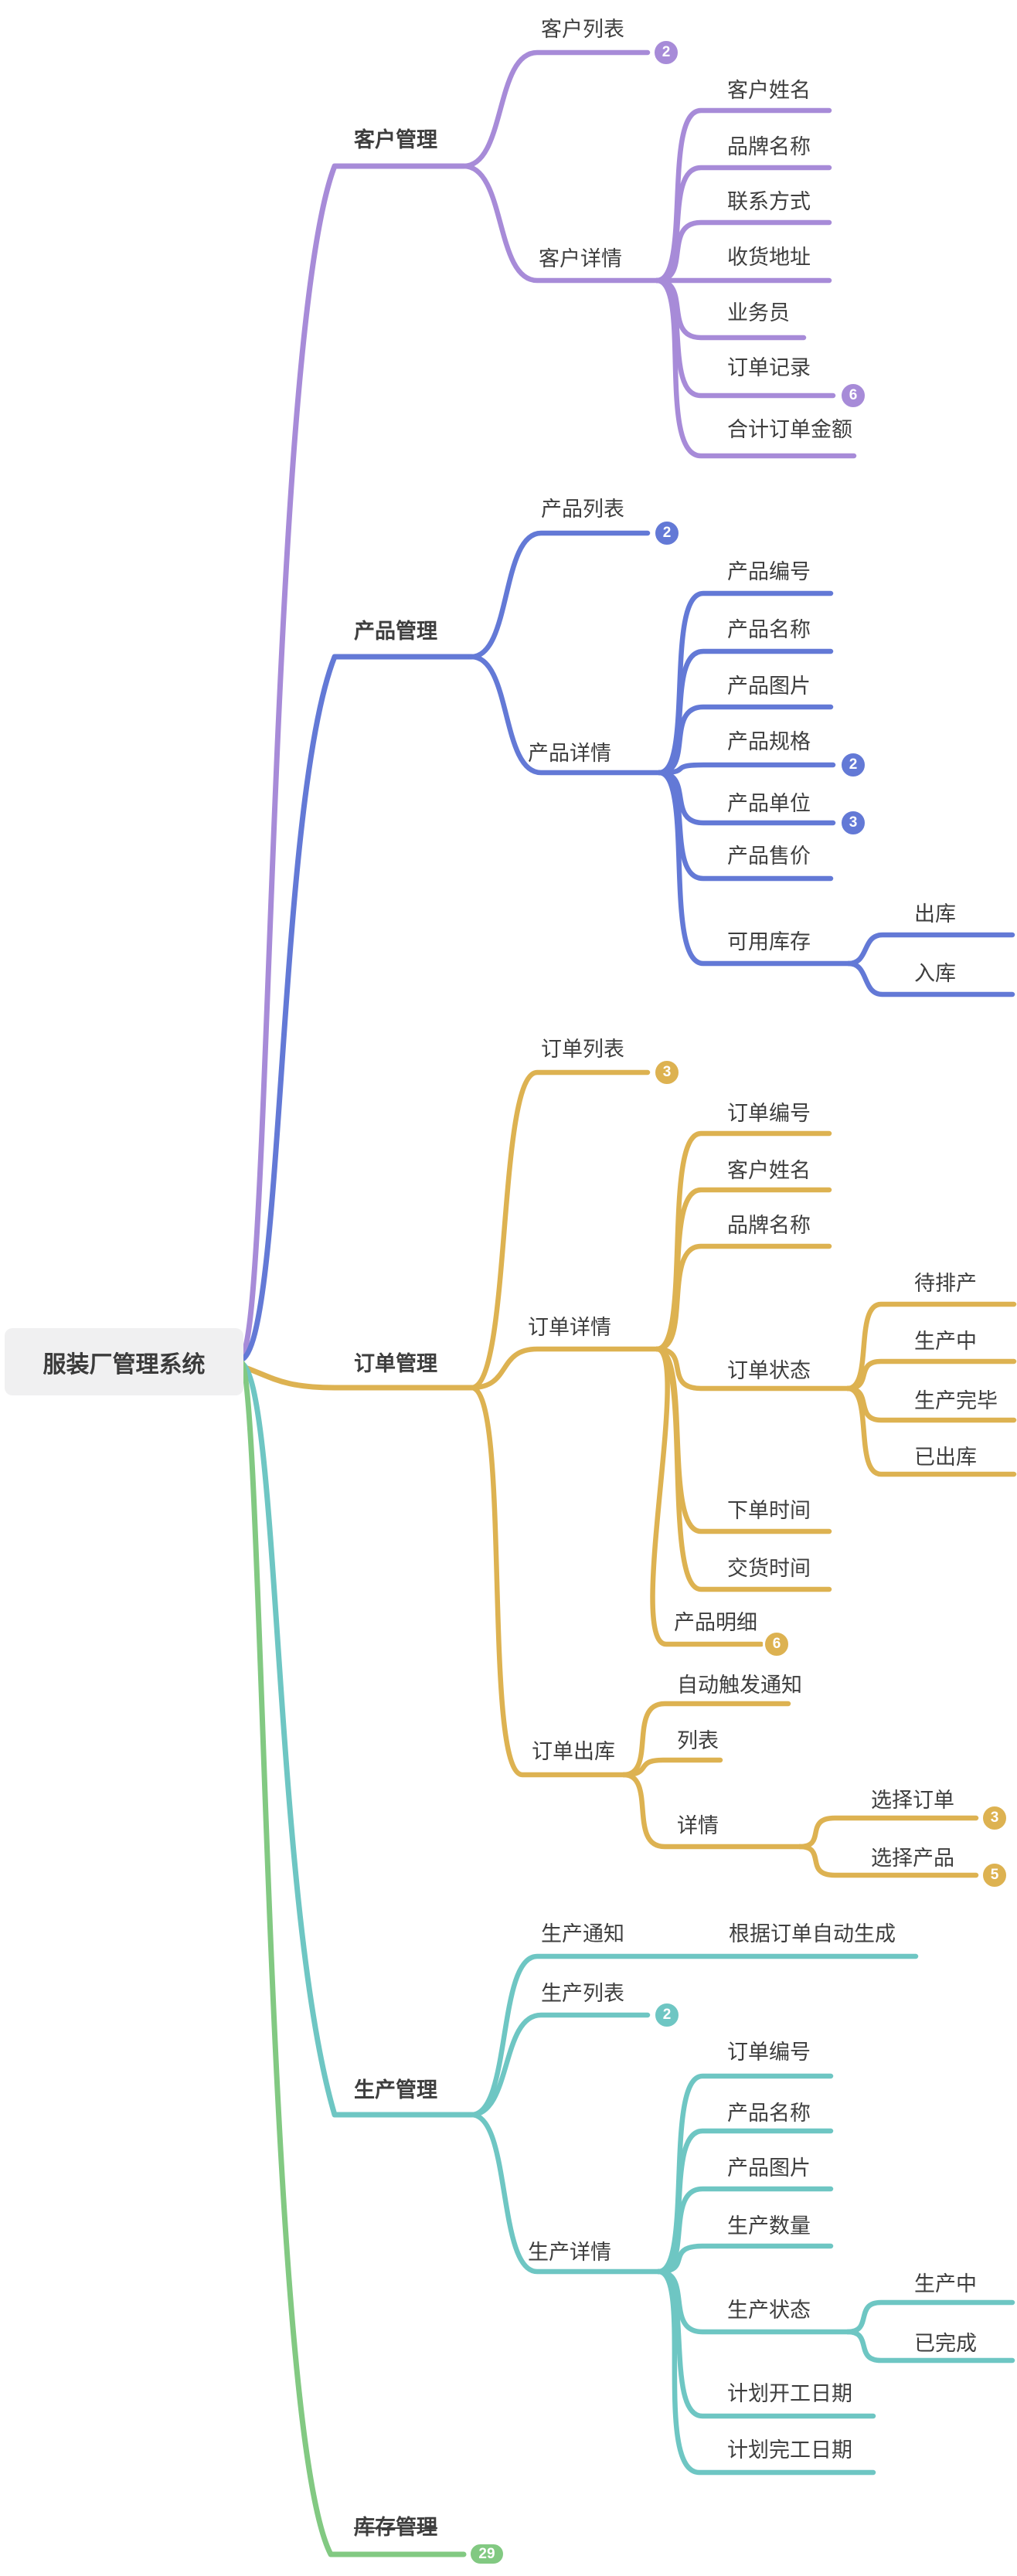  What do you see at coordinates (743, 1297) in the screenshot?
I see `edge-order-brand` at bounding box center [743, 1297].